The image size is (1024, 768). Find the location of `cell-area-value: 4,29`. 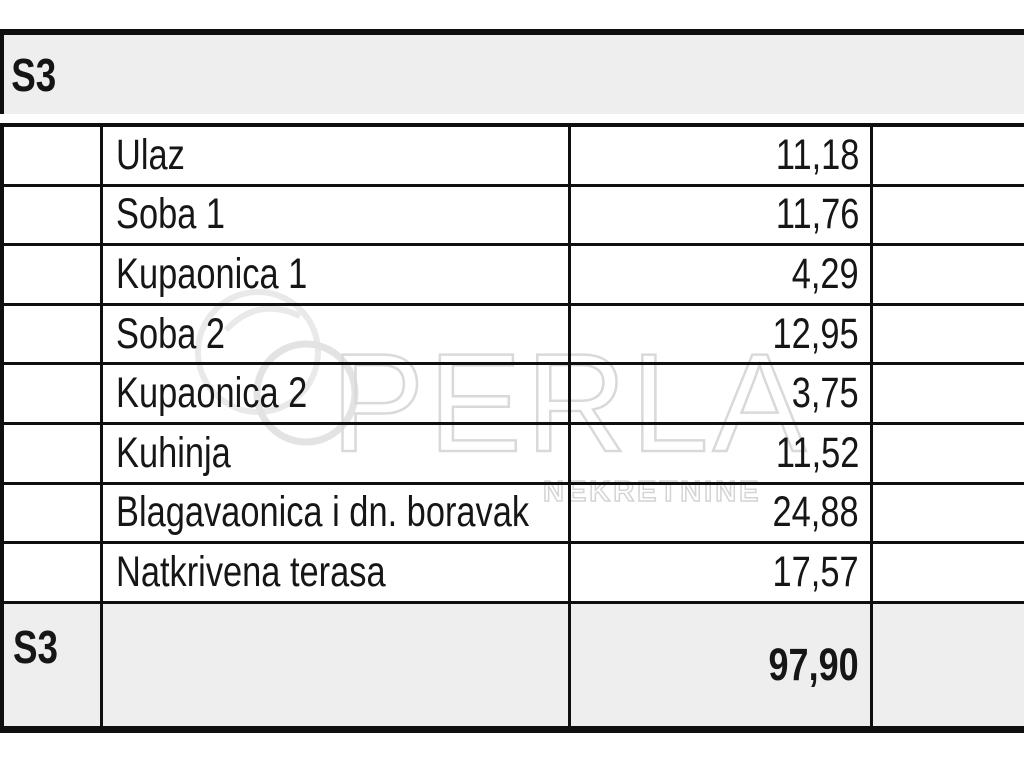

cell-area-value: 4,29 is located at coordinates (722, 274).